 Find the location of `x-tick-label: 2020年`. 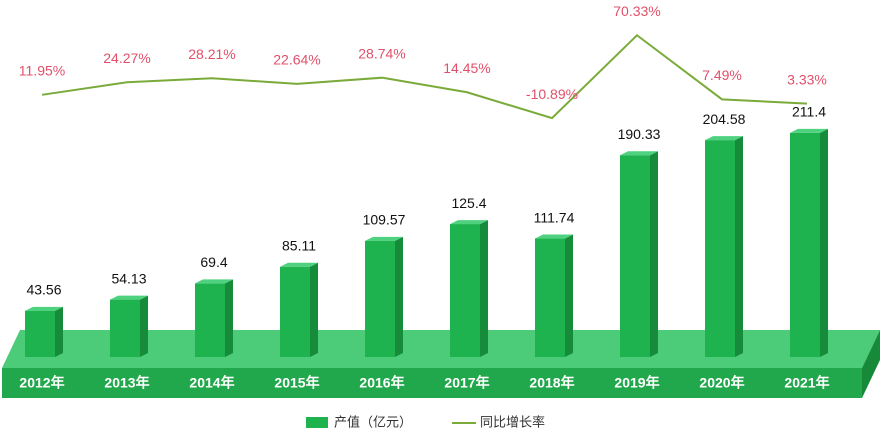

x-tick-label: 2020年 is located at coordinates (721, 383).